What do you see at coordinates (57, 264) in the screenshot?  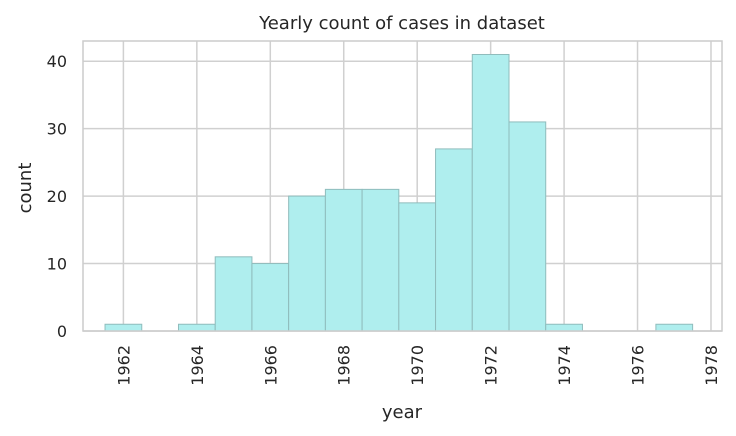 I see `y-tick-label-10: 10` at bounding box center [57, 264].